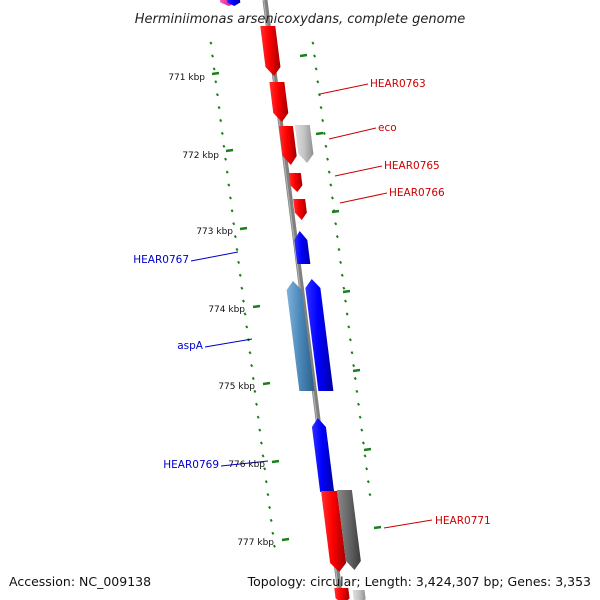  What do you see at coordinates (295, 182) in the screenshot?
I see `gene-arrow-HEAR0765` at bounding box center [295, 182].